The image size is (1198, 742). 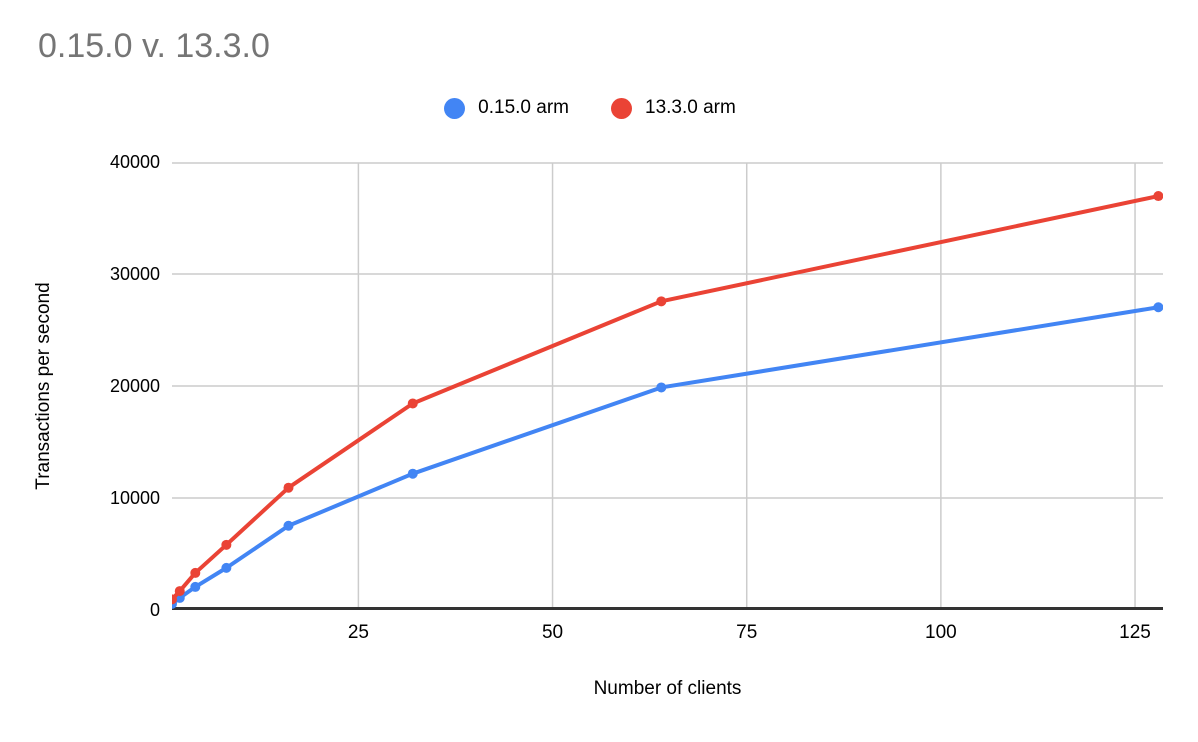 What do you see at coordinates (134, 162) in the screenshot?
I see `y-tick-label: 40000` at bounding box center [134, 162].